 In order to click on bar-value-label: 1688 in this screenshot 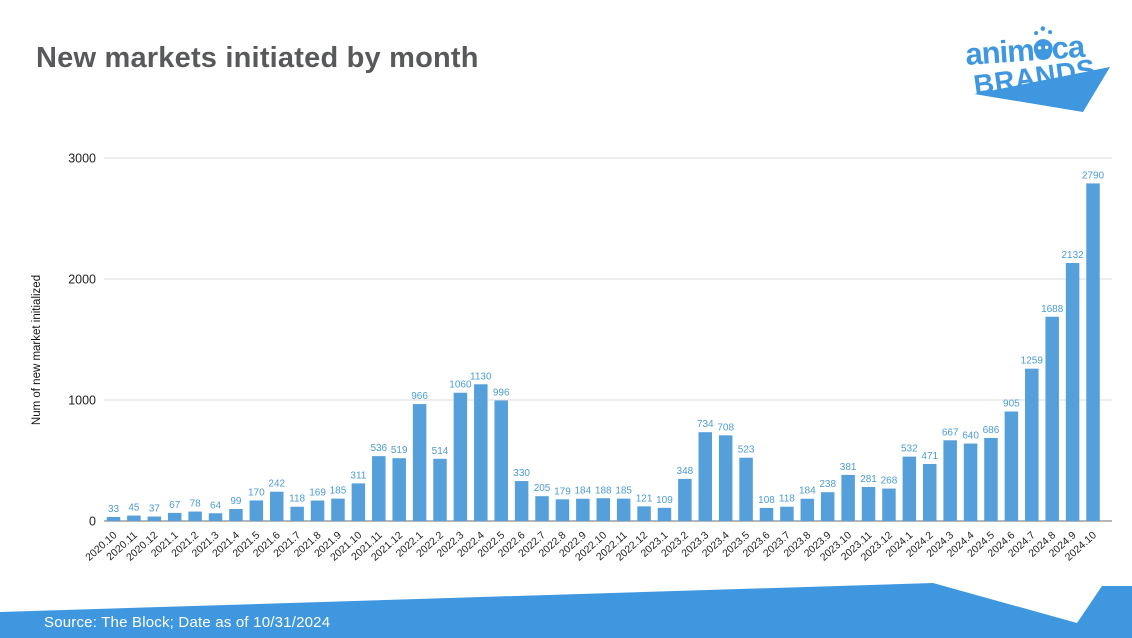, I will do `click(1052, 309)`.